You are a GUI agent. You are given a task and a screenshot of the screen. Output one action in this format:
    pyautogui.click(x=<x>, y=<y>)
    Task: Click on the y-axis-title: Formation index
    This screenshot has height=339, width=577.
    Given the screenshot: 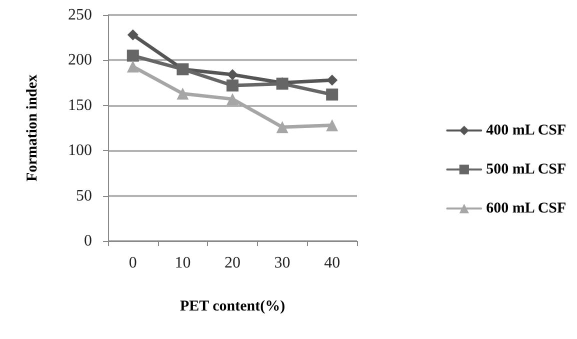 What is the action you would take?
    pyautogui.click(x=32, y=128)
    